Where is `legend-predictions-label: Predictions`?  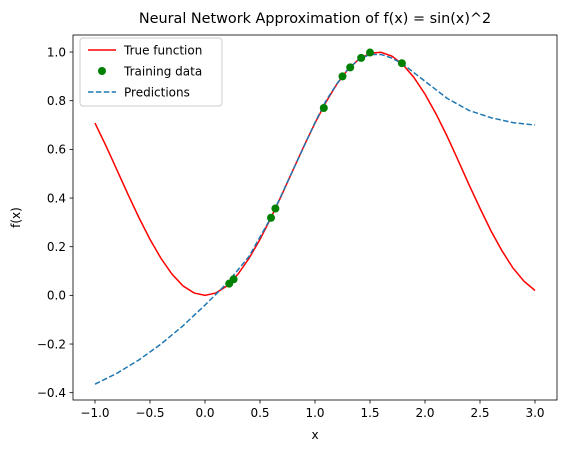
legend-predictions-label: Predictions is located at coordinates (157, 92).